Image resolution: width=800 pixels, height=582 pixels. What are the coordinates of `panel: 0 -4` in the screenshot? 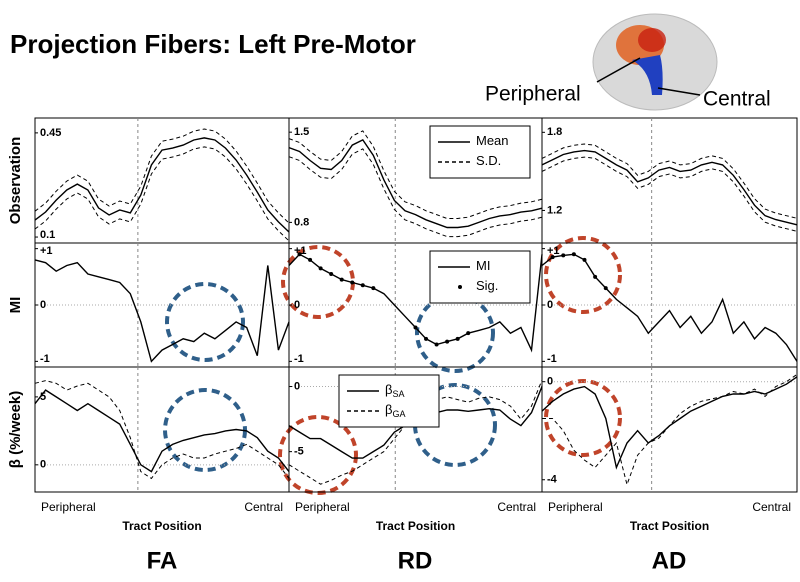 It's located at (669, 429).